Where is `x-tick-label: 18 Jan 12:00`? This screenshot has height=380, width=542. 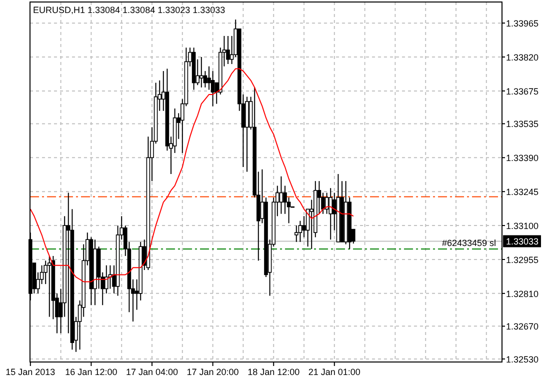
x-tick-label: 18 Jan 12:00 is located at coordinates (274, 372).